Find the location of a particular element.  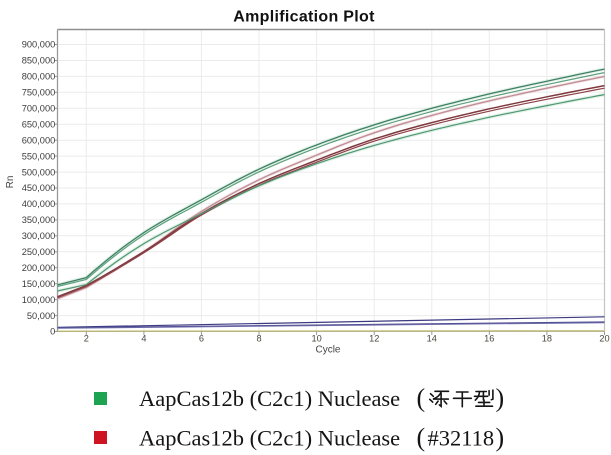

svg-text: 50,000 is located at coordinates (41, 316).